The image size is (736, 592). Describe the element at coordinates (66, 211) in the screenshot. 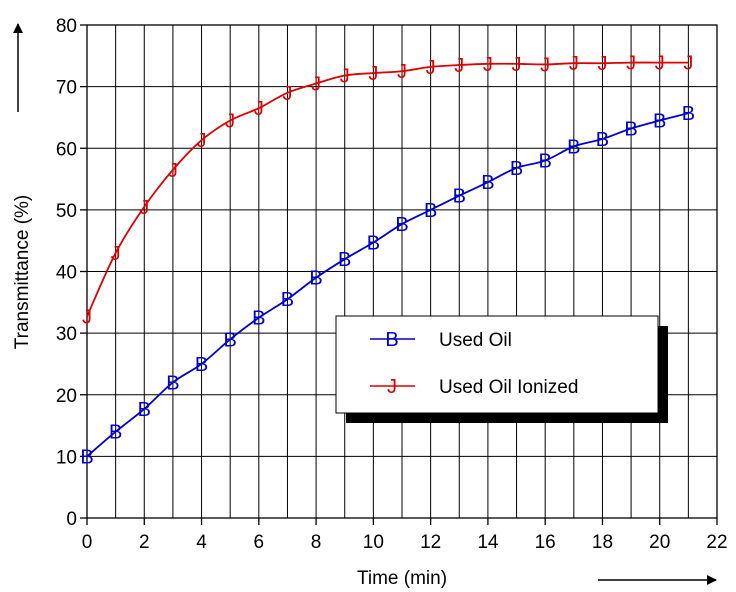

I see `y-tick-label: 50` at that location.